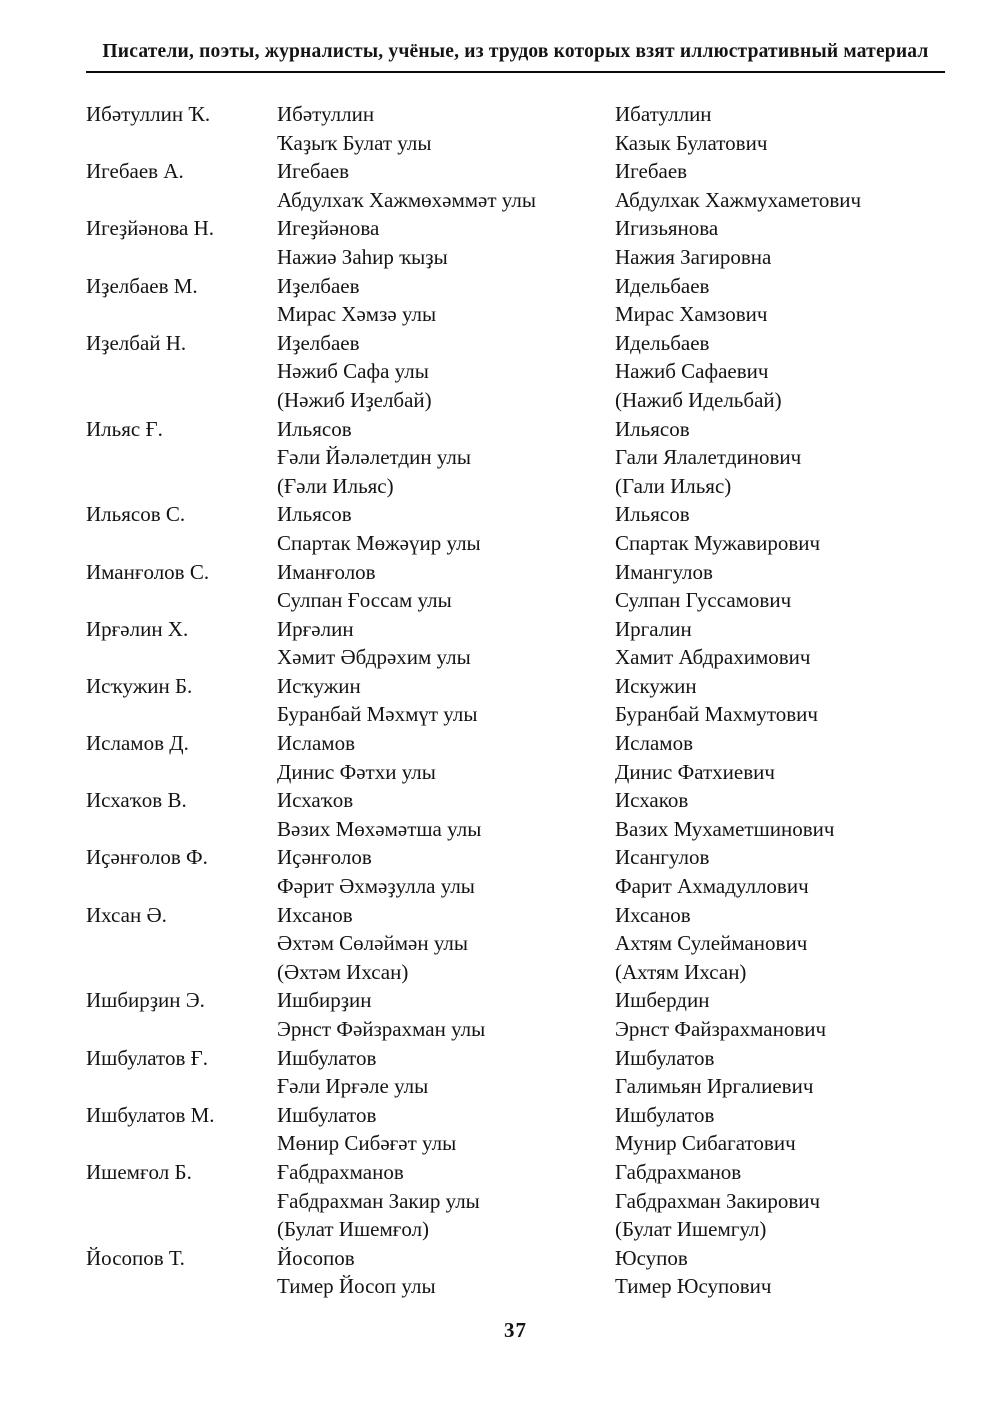 The image size is (1000, 1428). Describe the element at coordinates (795, 528) in the screenshot. I see `russian-name-cell: Ильясов Спартак Мужавирович` at that location.